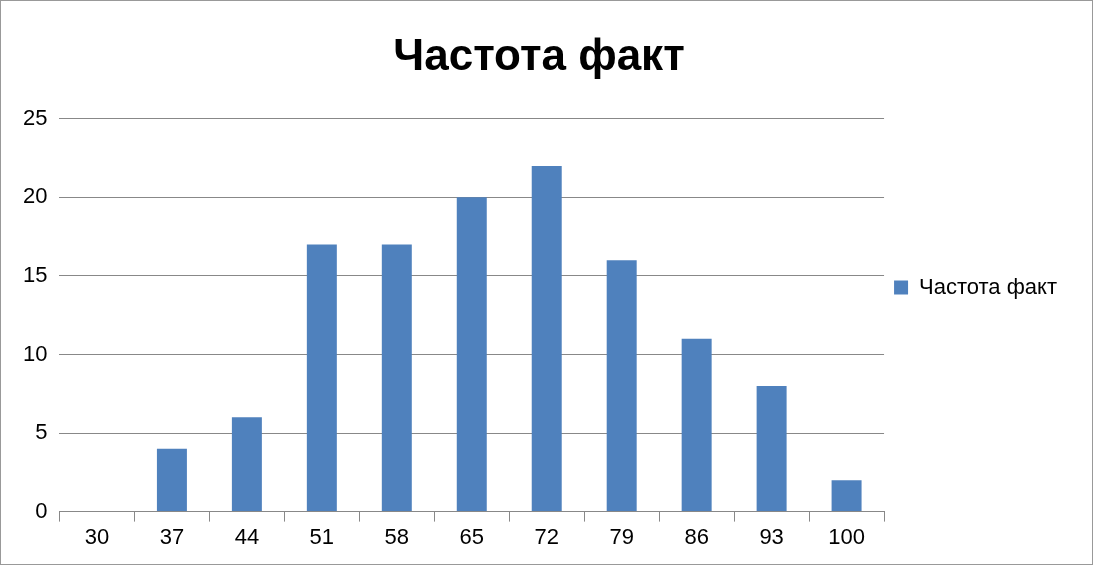 This screenshot has width=1093, height=565. Describe the element at coordinates (546, 536) in the screenshot. I see `x-tick-label: 72` at that location.